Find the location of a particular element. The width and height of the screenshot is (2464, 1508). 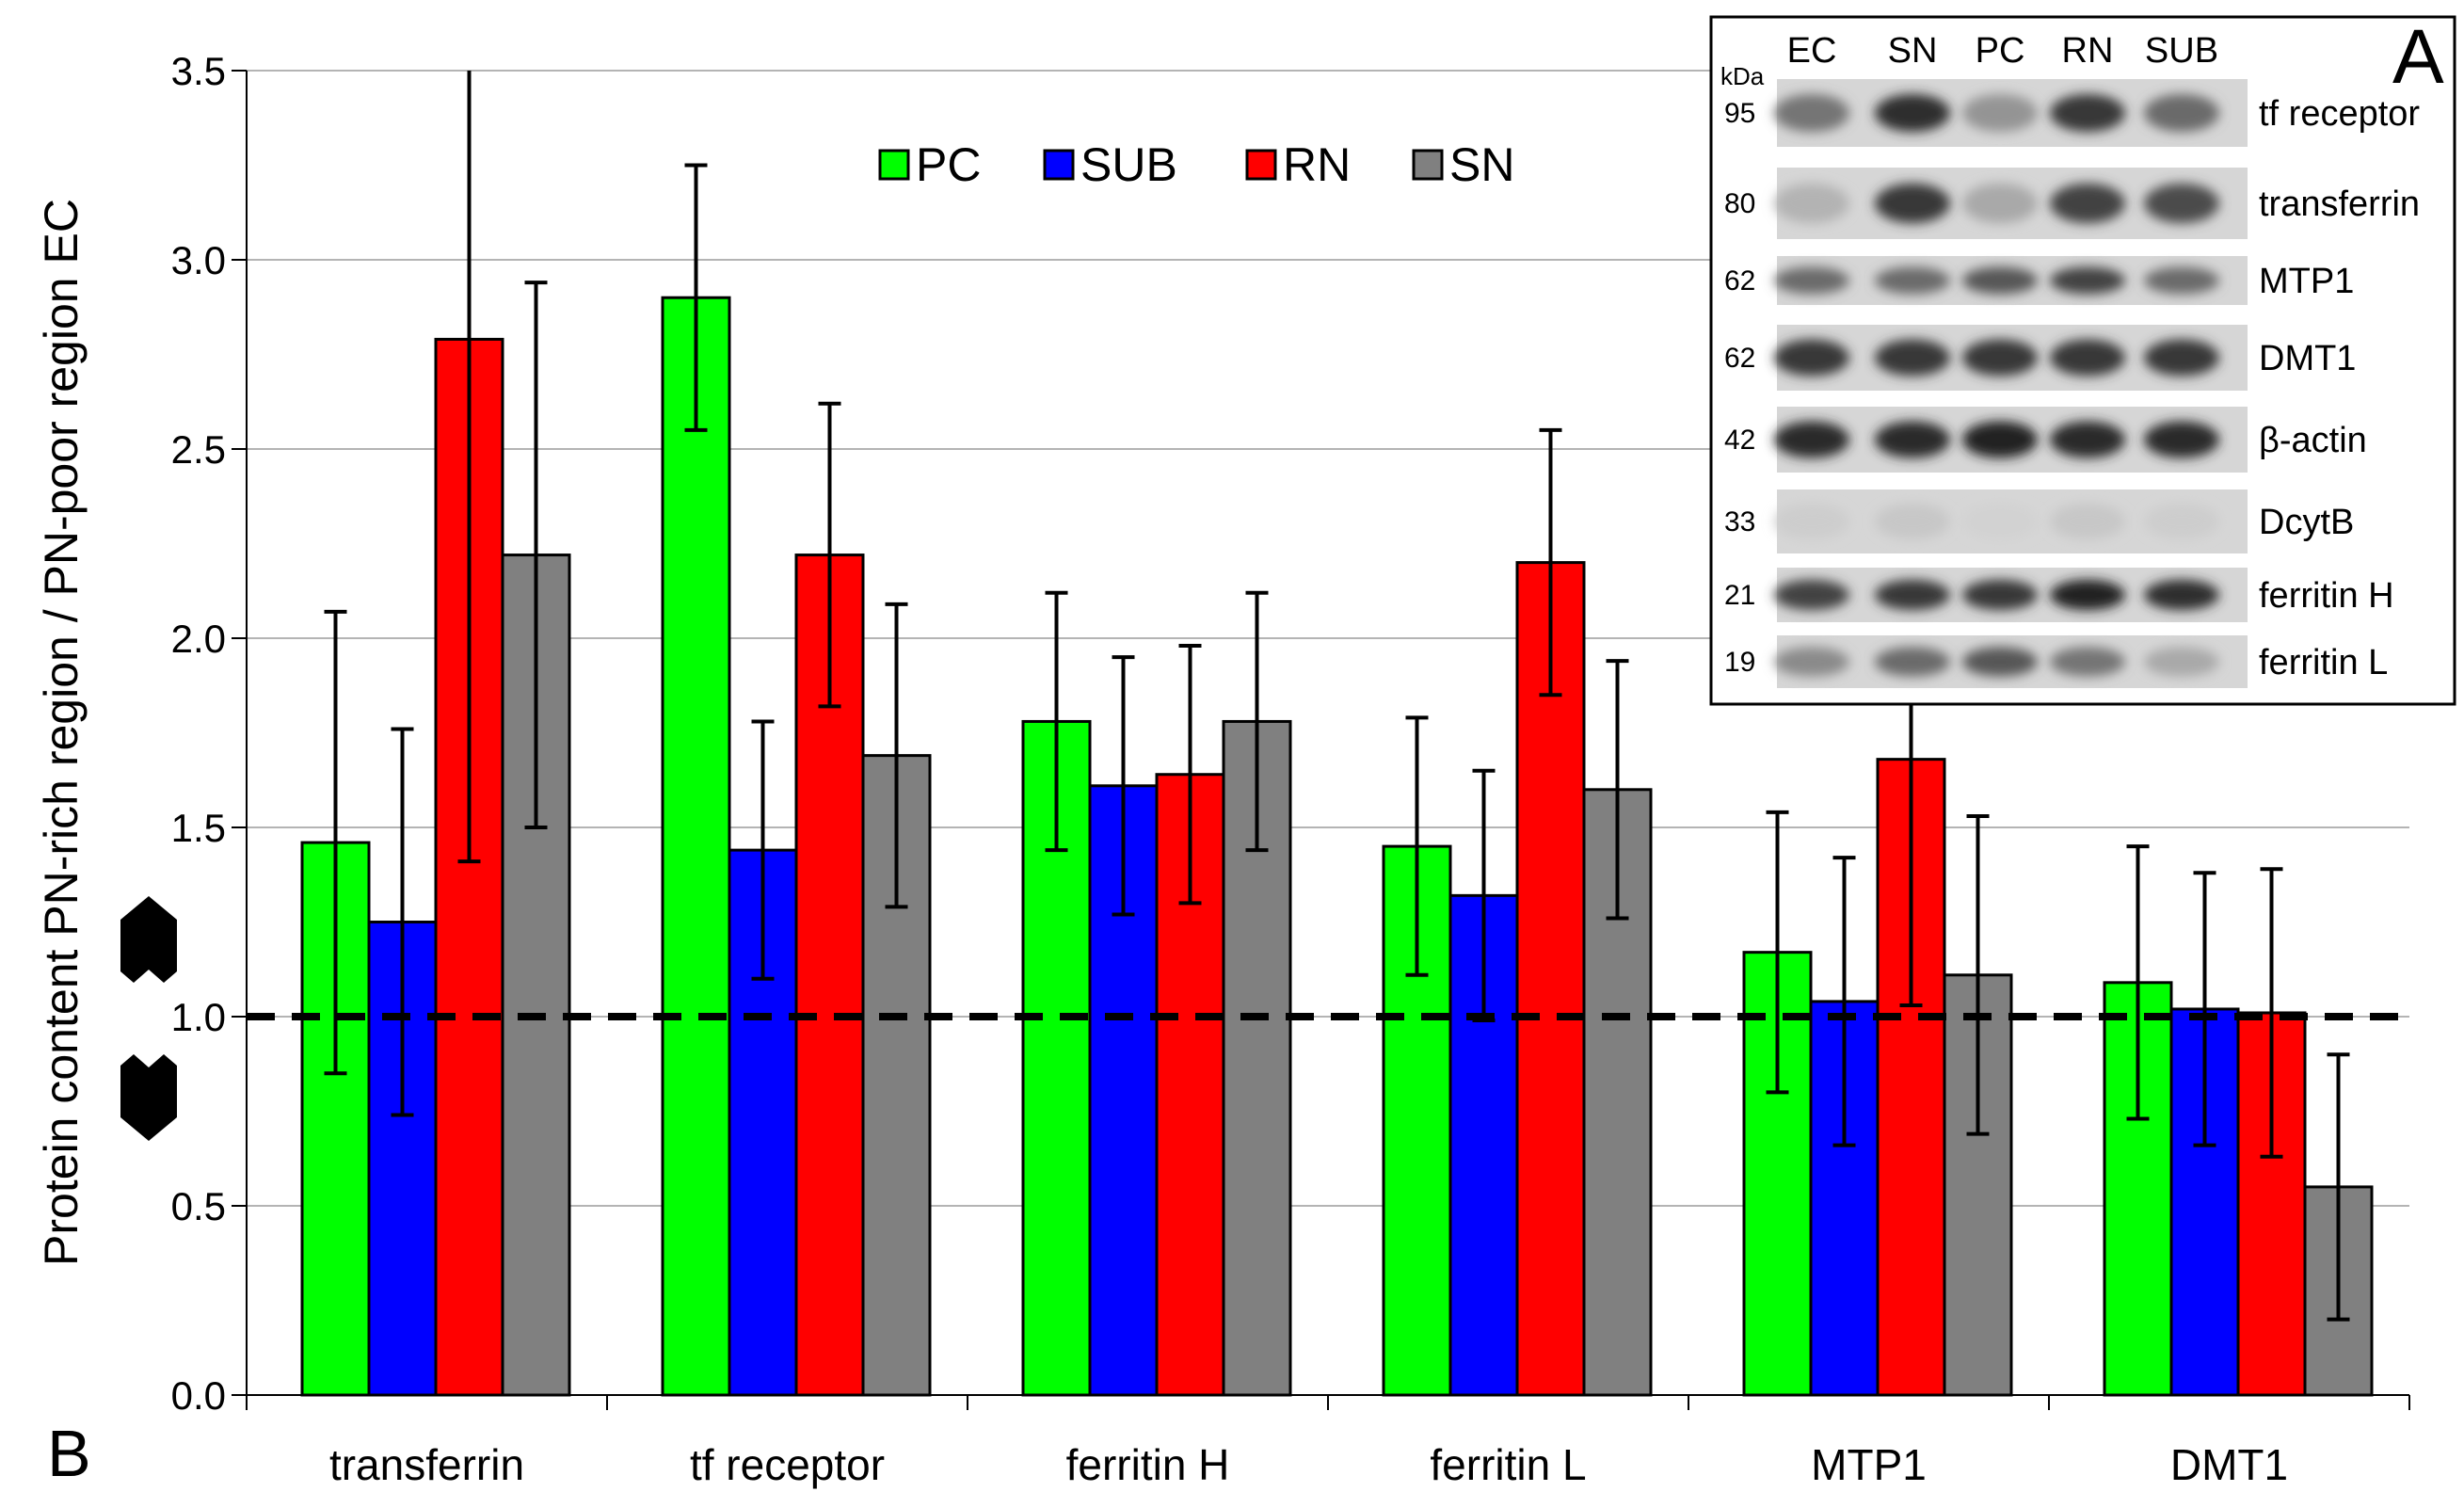

blot-row: 62 DMT1 is located at coordinates (2040, 358).